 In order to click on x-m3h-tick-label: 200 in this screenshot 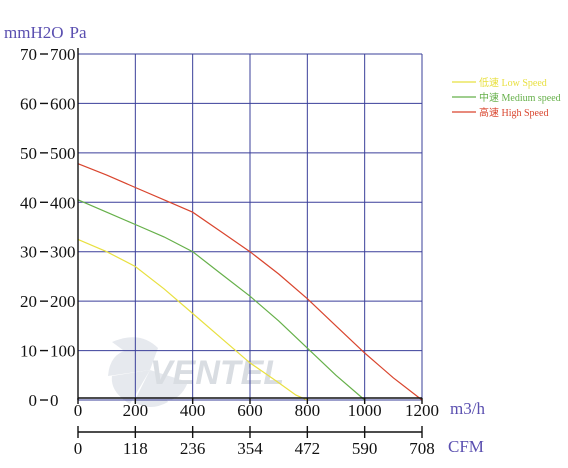, I will do `click(136, 410)`.